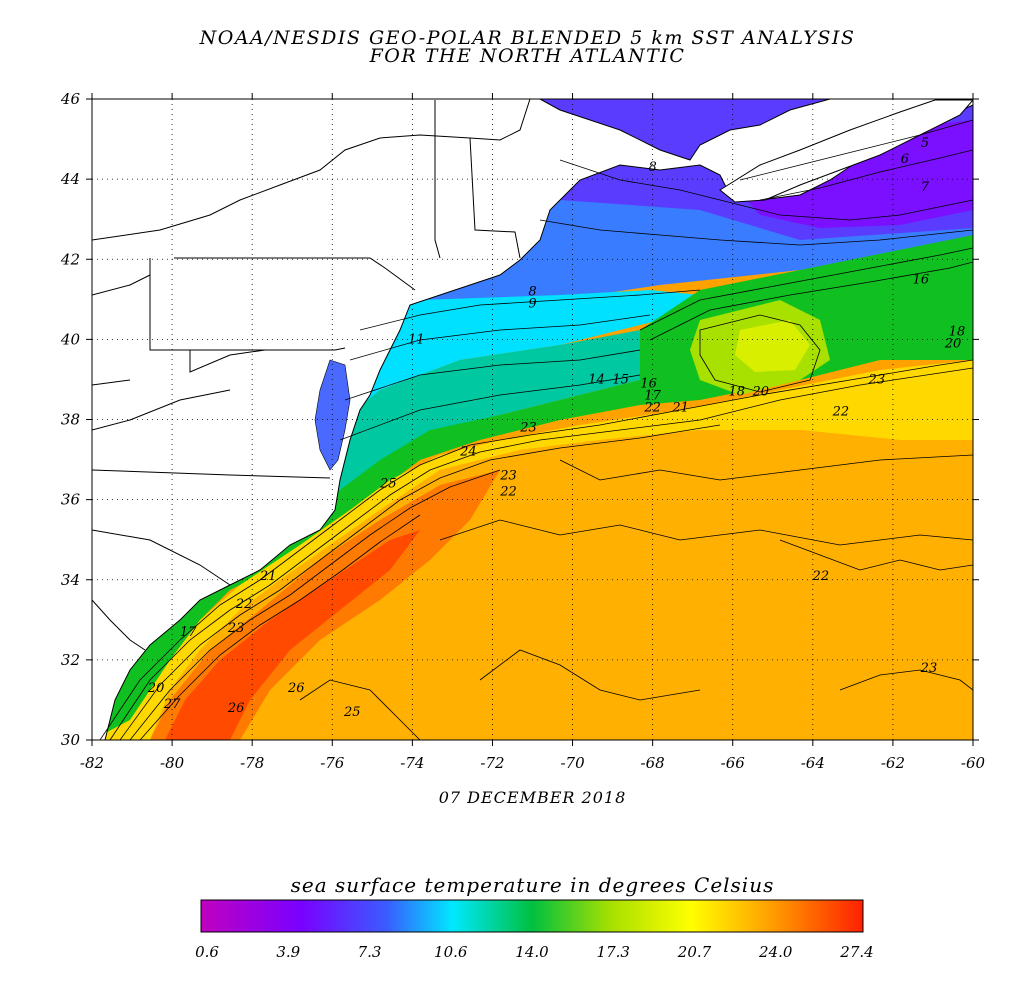 This screenshot has height=984, width=1023. Describe the element at coordinates (925, 143) in the screenshot. I see `contour-label: 5` at that location.